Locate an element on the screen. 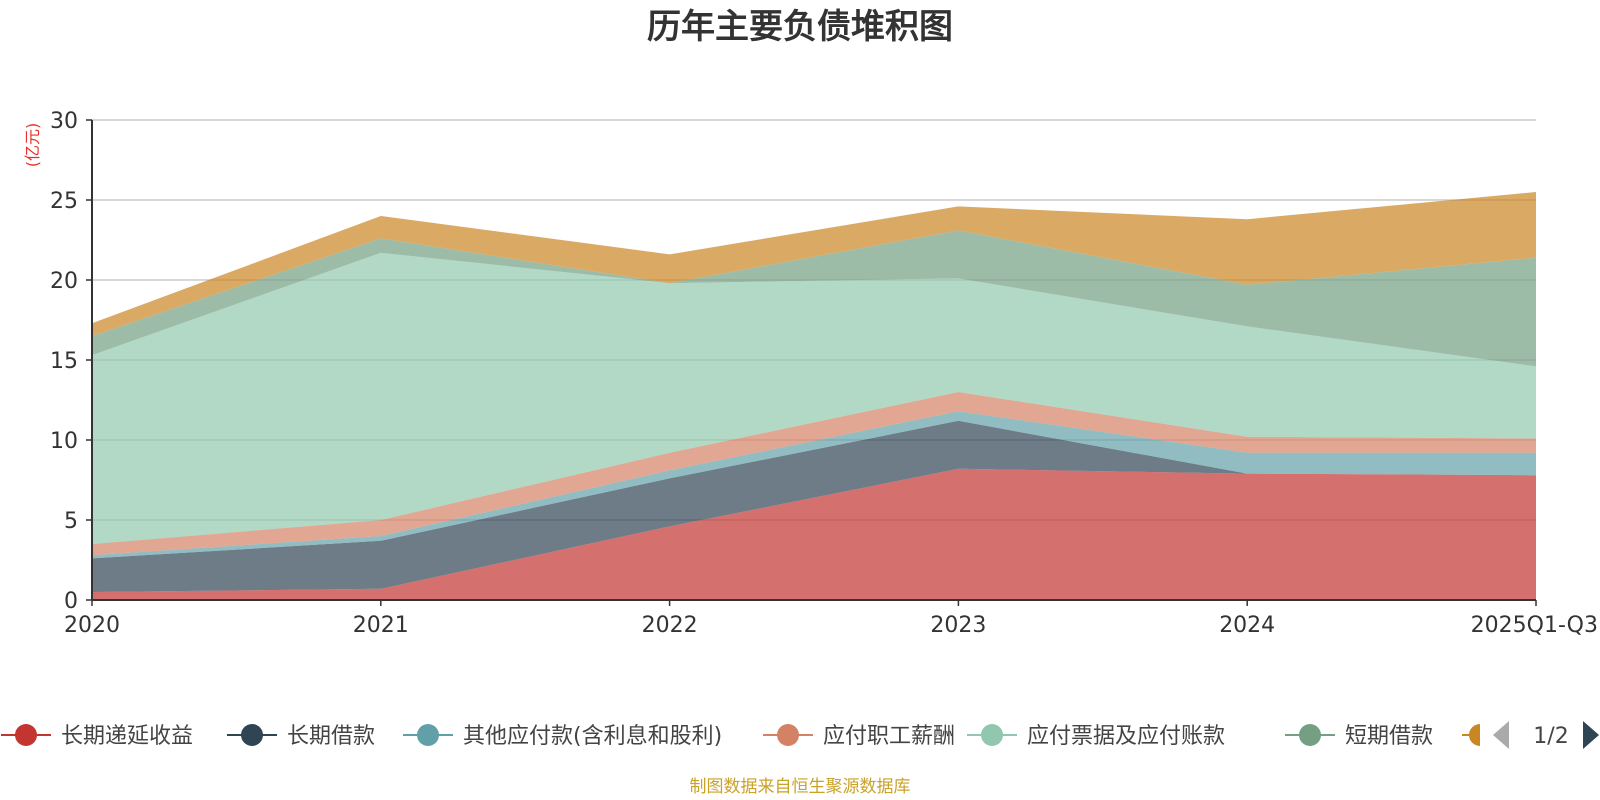 The image size is (1600, 800). legend-label: 长期借款 is located at coordinates (331, 736).